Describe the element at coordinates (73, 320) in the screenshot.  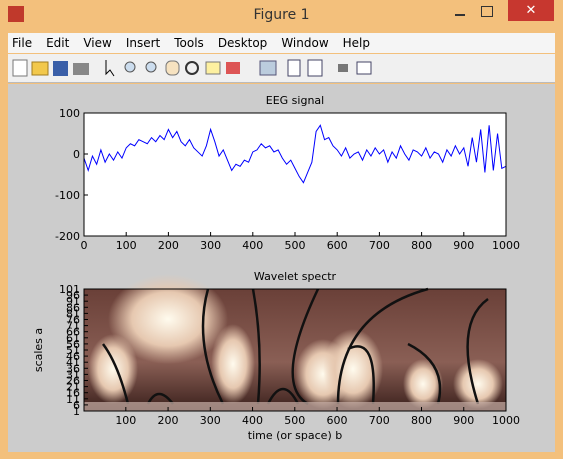
I see `y-tick-label: 76` at that location.